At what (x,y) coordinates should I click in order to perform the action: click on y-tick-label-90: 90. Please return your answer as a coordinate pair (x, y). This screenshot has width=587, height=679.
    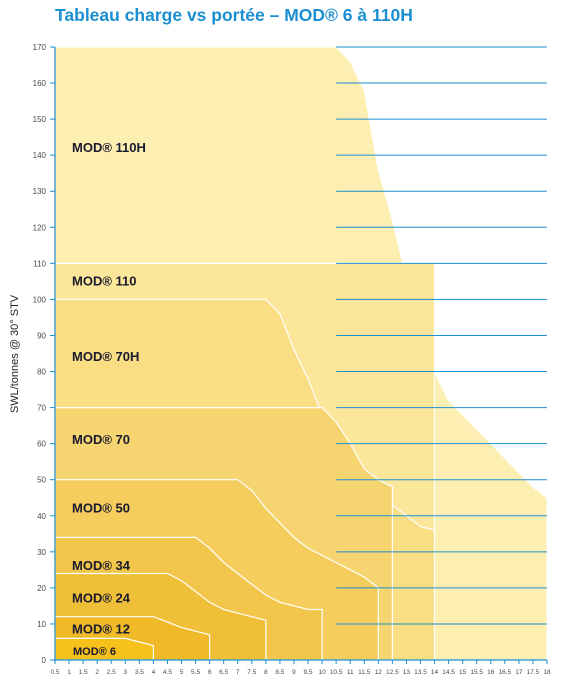
    Looking at the image, I should click on (41, 335).